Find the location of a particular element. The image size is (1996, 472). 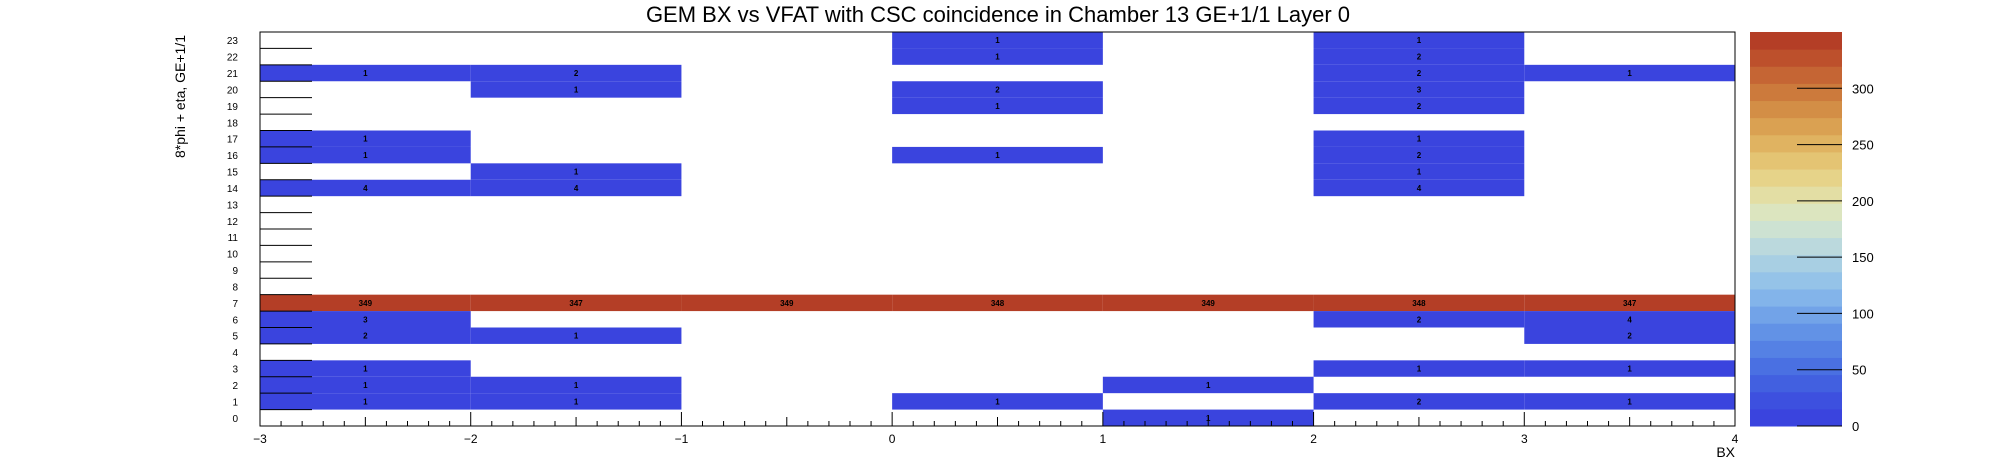

color-palette: 0 50 100 150 200 250 300 is located at coordinates (1812, 233).